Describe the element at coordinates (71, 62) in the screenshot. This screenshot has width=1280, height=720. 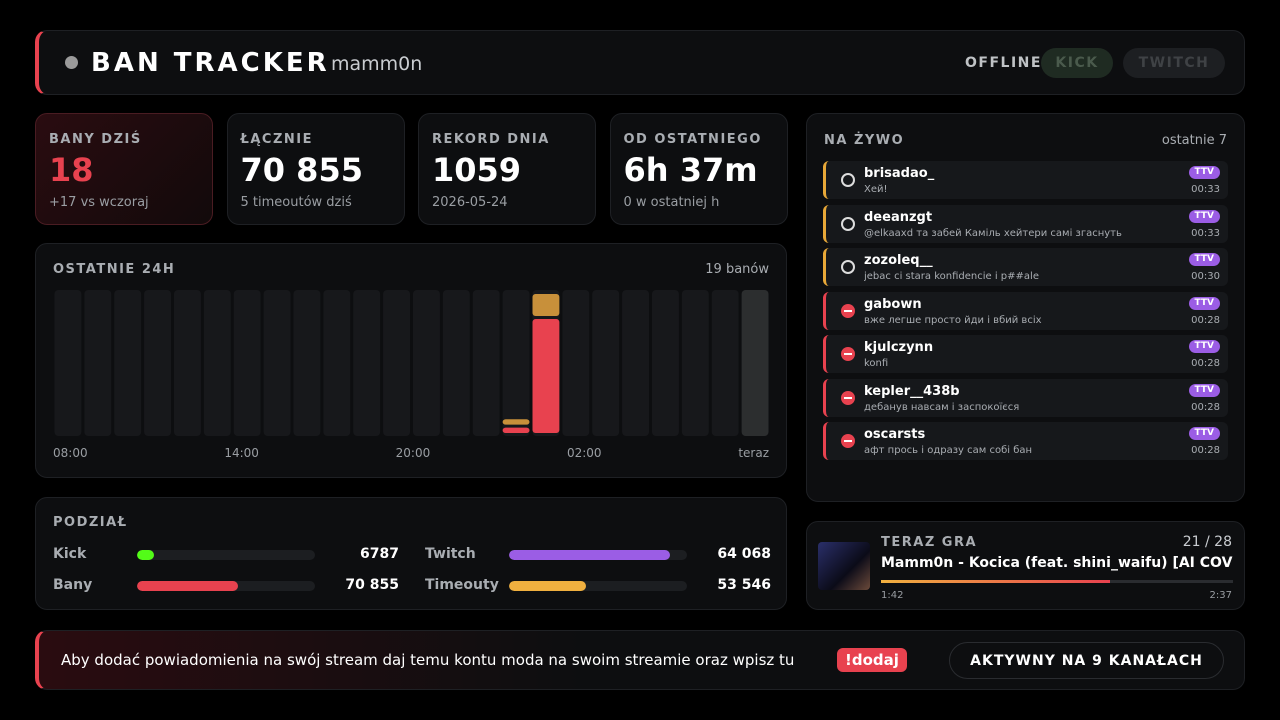
I see `status-dot` at that location.